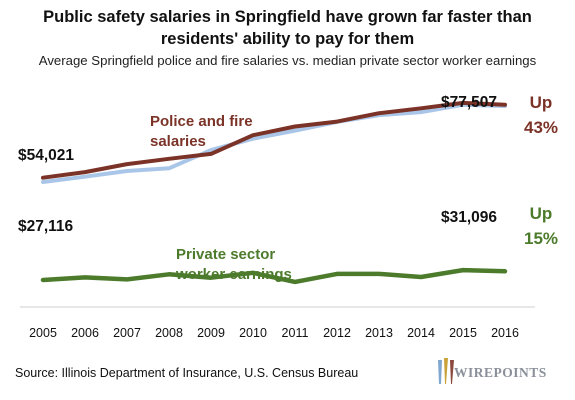  What do you see at coordinates (233, 264) in the screenshot?
I see `private-series-label: Private sector worker earnings` at bounding box center [233, 264].